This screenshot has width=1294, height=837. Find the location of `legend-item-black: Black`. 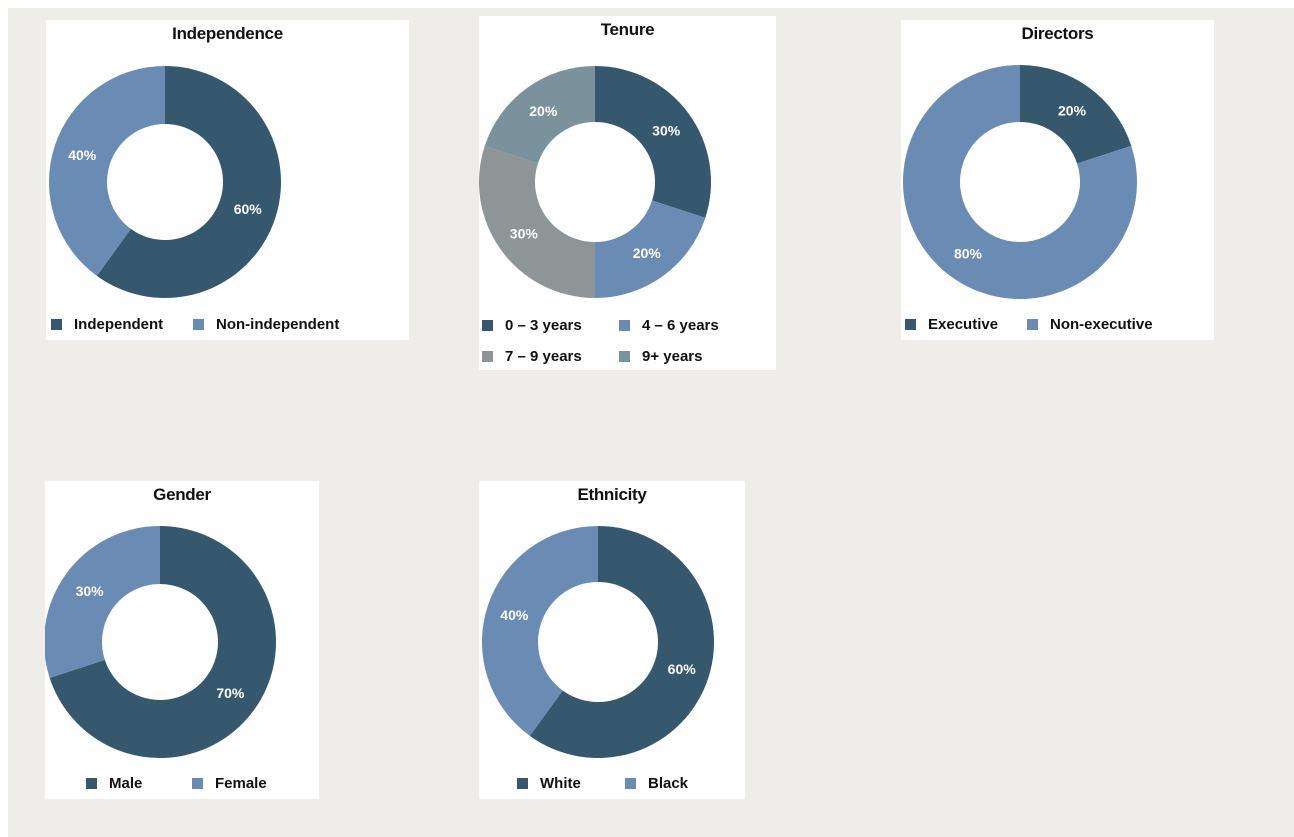

legend-item-black: Black is located at coordinates (656, 783).